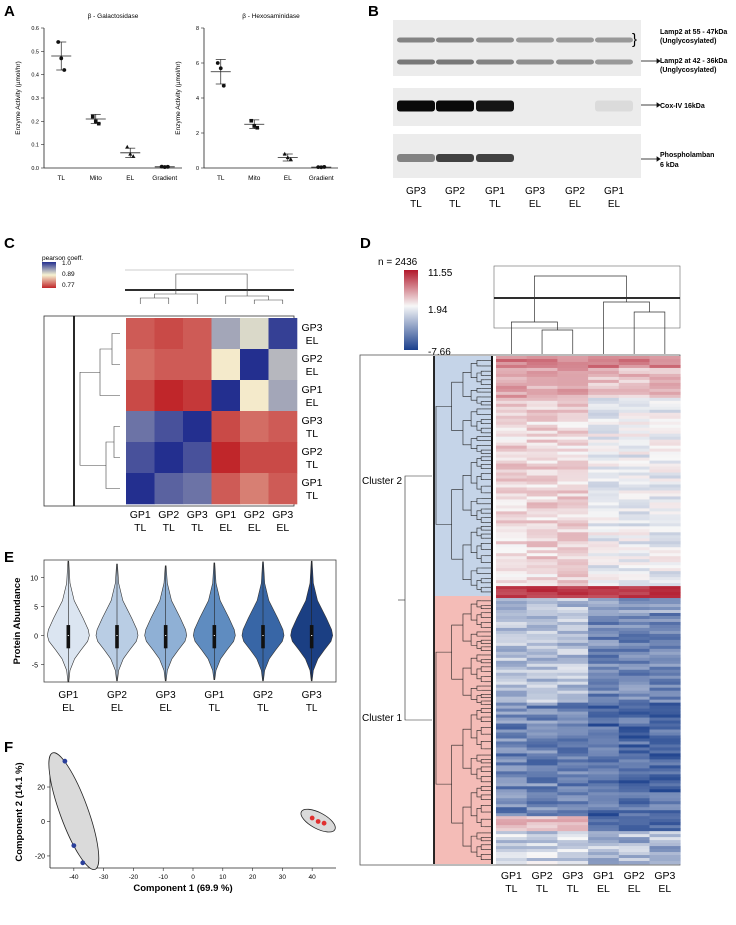  I want to click on col-label-group: GP2, so click(254, 515).